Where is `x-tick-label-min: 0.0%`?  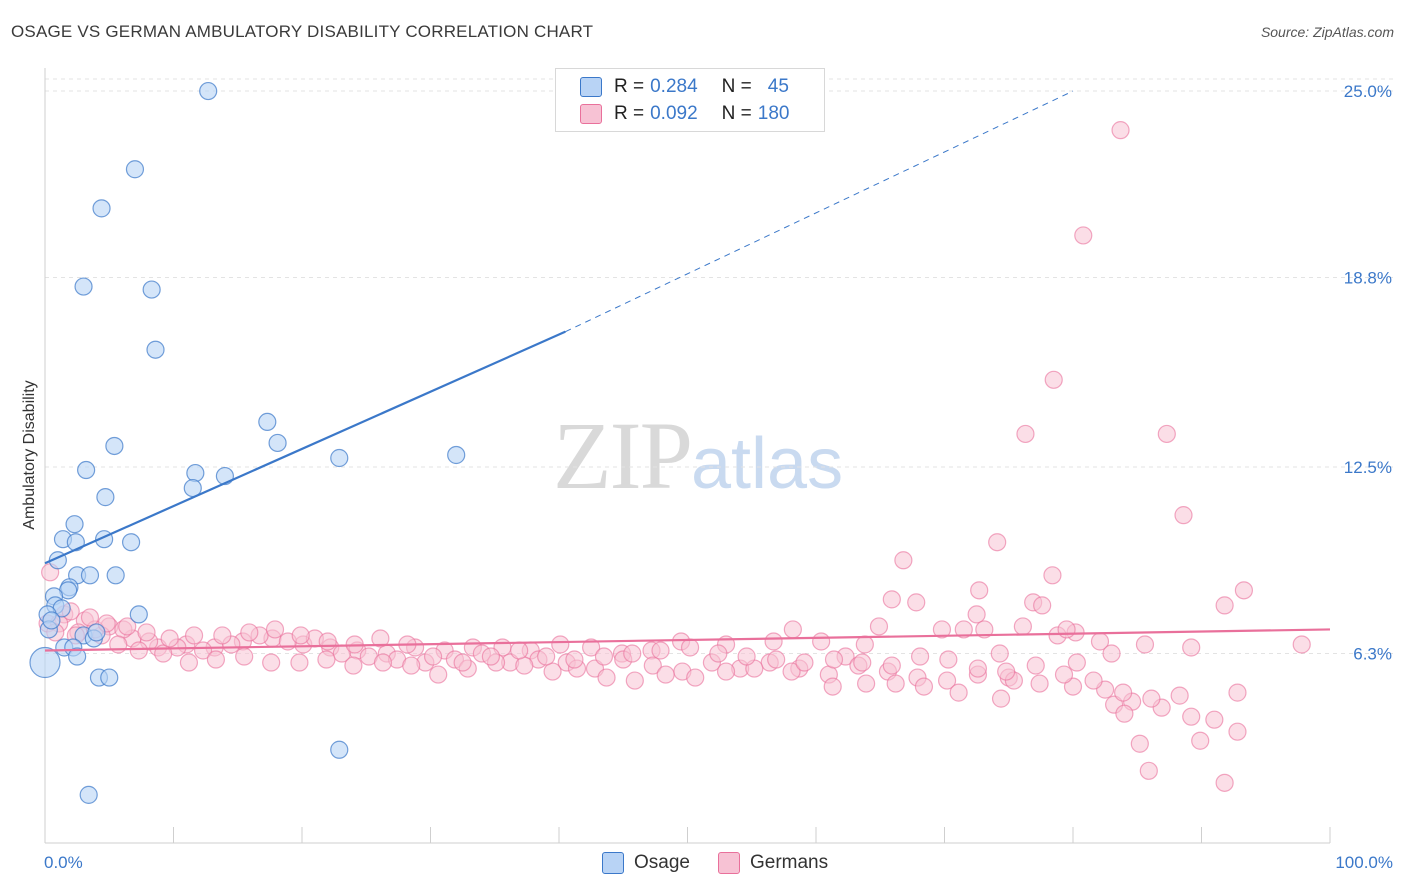
x-tick-label-min: 0.0% is located at coordinates (63, 862).